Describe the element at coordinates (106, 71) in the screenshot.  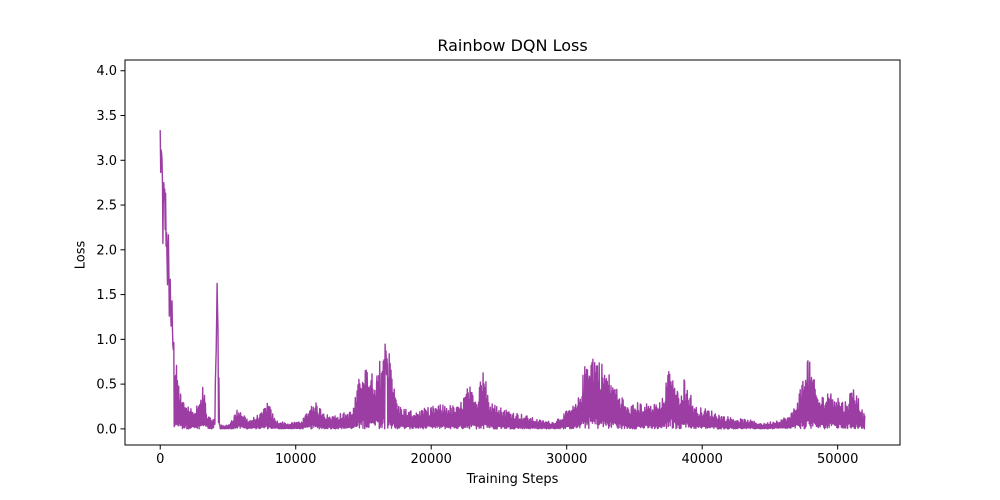
I see `y-tick-label: 4.0` at that location.